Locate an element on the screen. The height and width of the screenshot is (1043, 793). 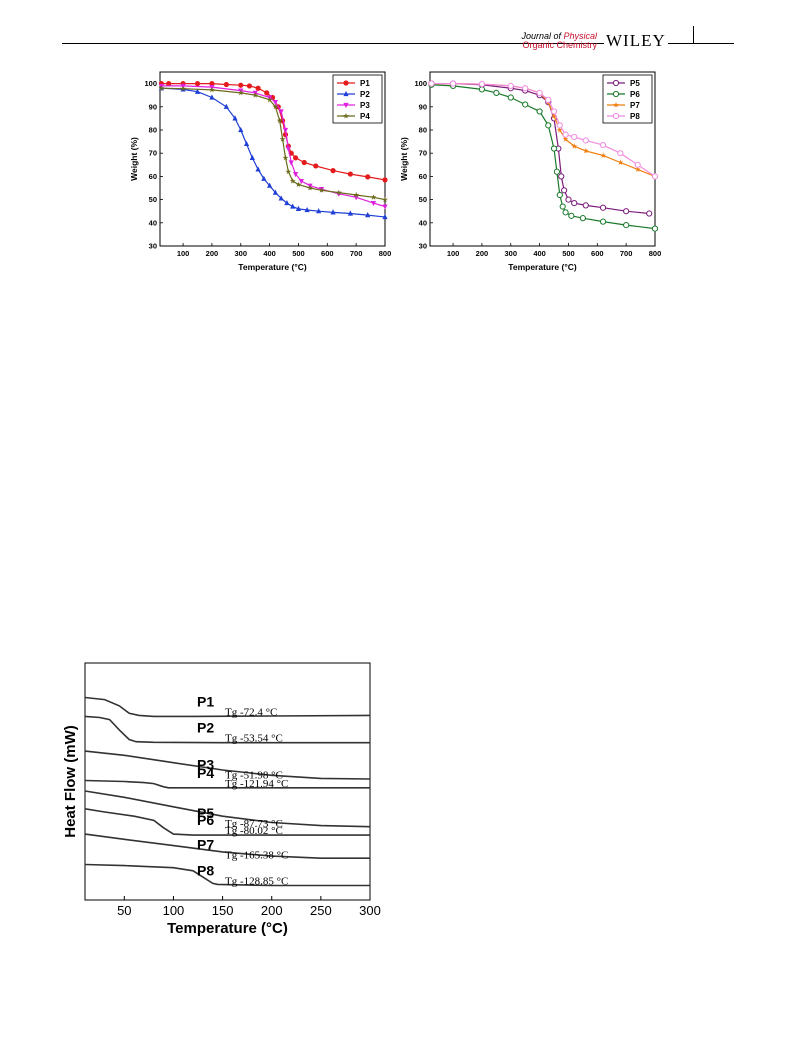
series-p5: P5 Tg -87.73 °C is located at coordinates (227, 810).